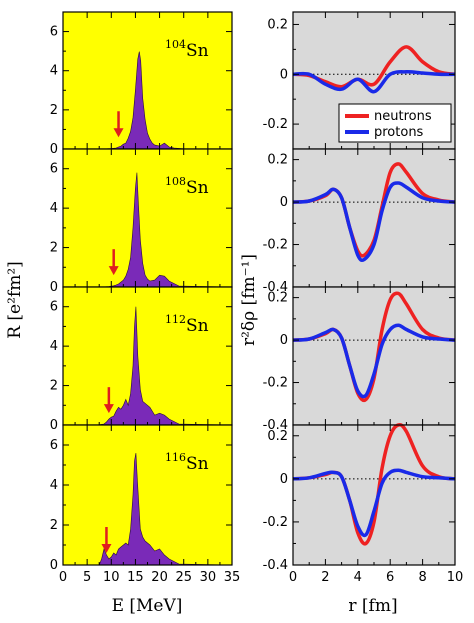 The height and width of the screenshot is (623, 474). What do you see at coordinates (147, 606) in the screenshot?
I see `left-x-axis-label: E [MeV]` at bounding box center [147, 606].